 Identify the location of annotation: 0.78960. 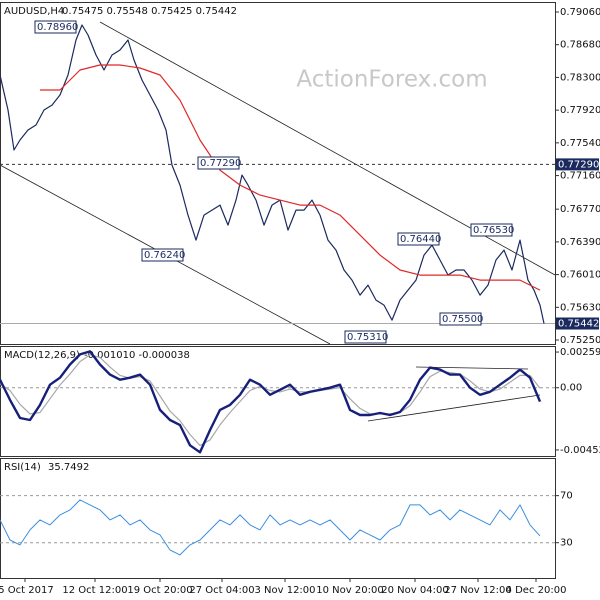
(57, 27).